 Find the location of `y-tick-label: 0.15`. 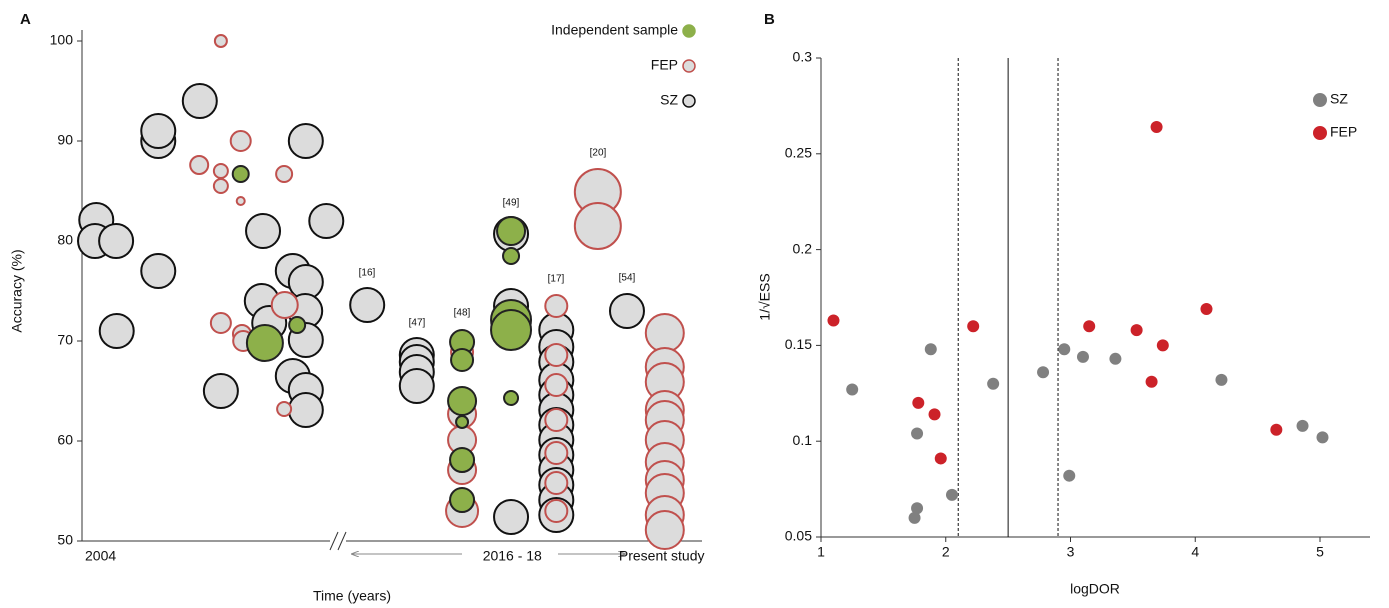

y-tick-label: 0.15 is located at coordinates (798, 344).